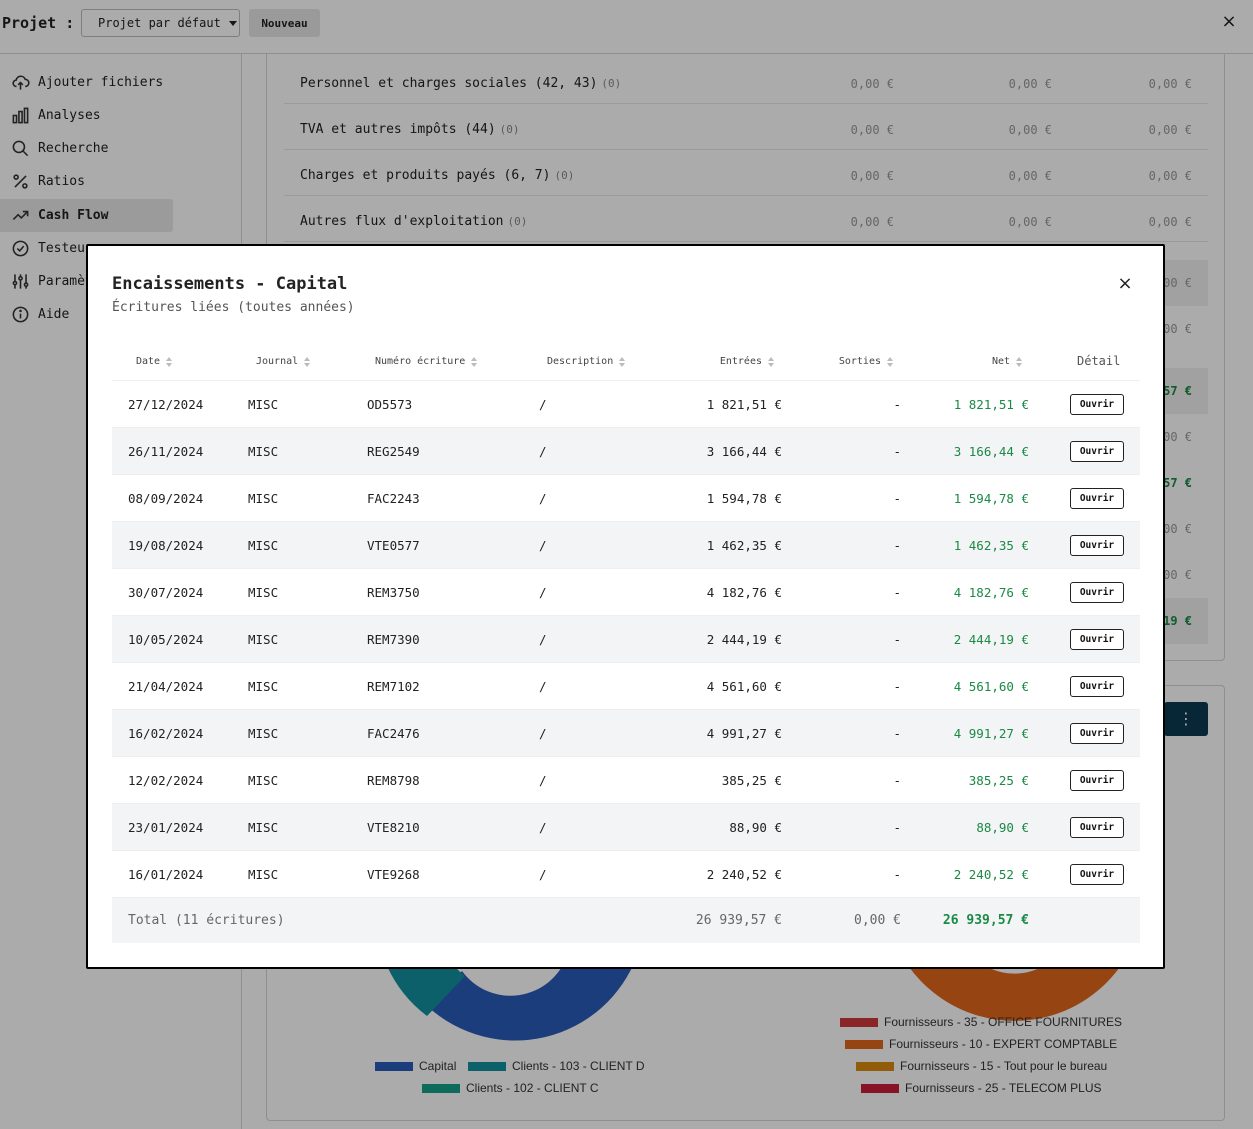 The width and height of the screenshot is (1253, 1129). I want to click on new-project-button: Nouveau, so click(284, 23).